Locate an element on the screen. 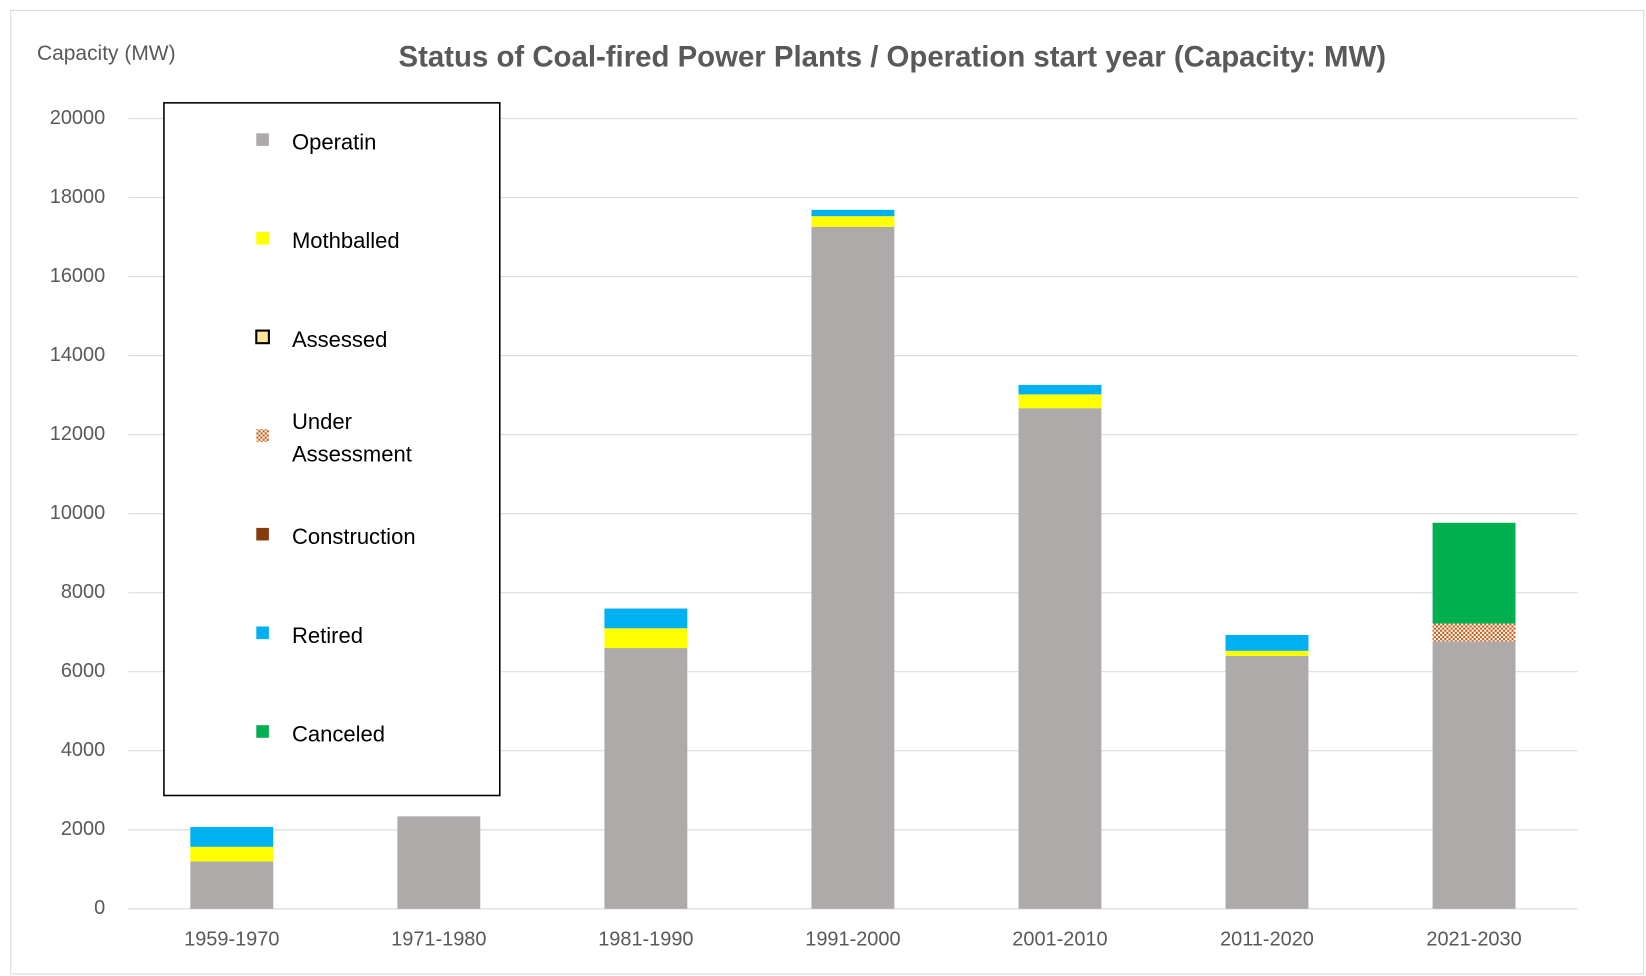 This screenshot has width=1646, height=976. y-tick-label: 12000 is located at coordinates (77, 434).